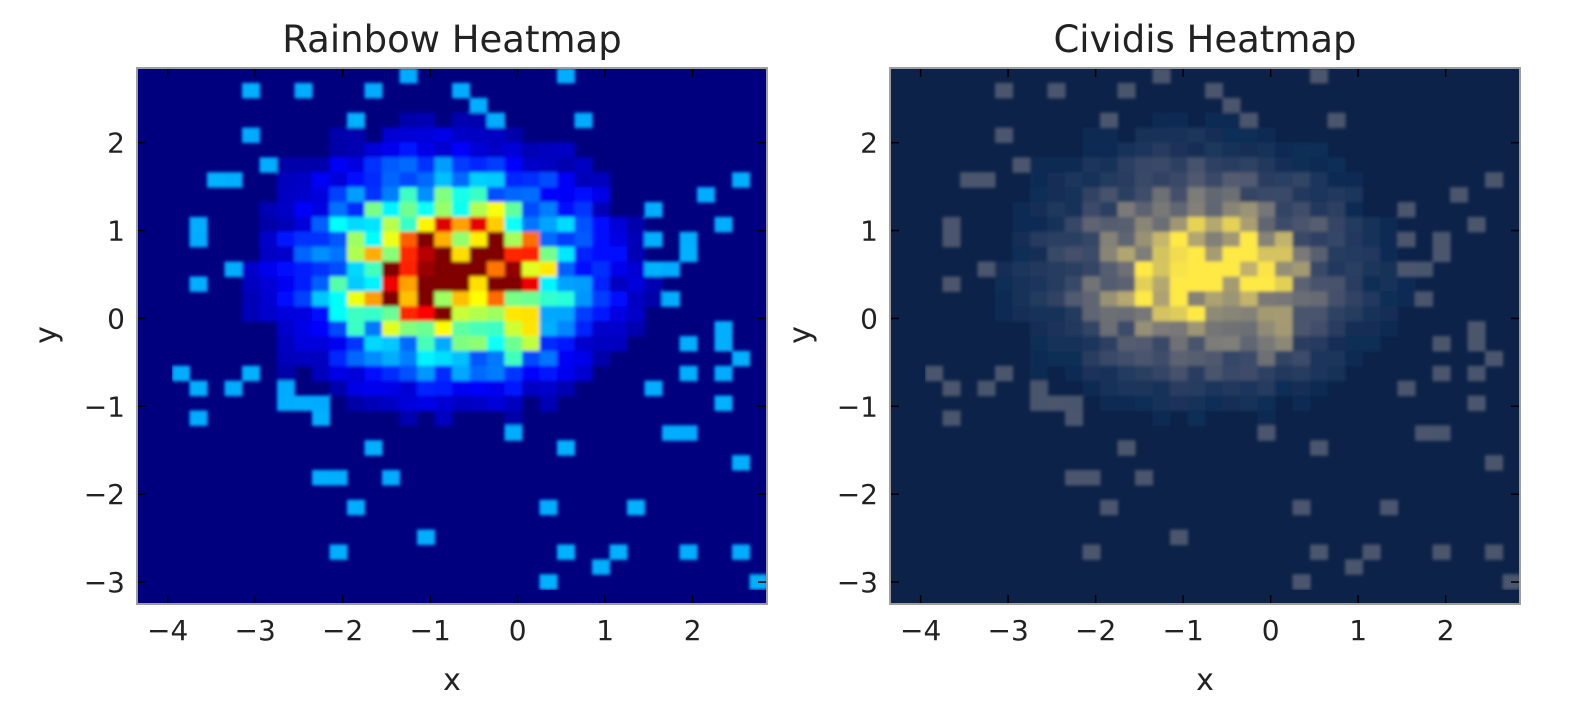 This screenshot has width=1582, height=714. I want to click on rainbow-heatmap-title: Rainbow Heatmap, so click(451, 39).